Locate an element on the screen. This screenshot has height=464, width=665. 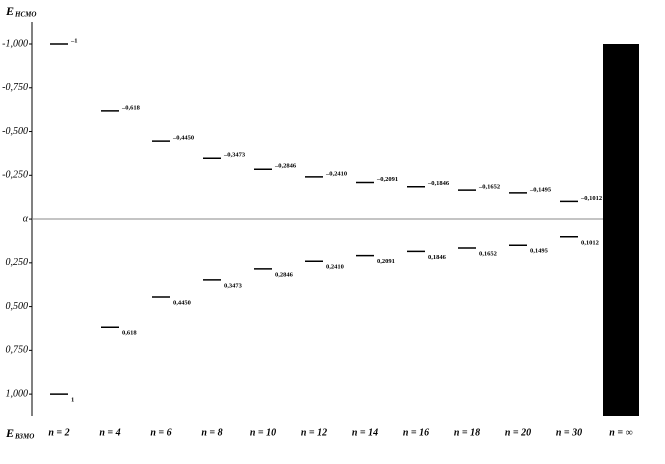
y-tick-label: 0,500 is located at coordinates (17, 306).